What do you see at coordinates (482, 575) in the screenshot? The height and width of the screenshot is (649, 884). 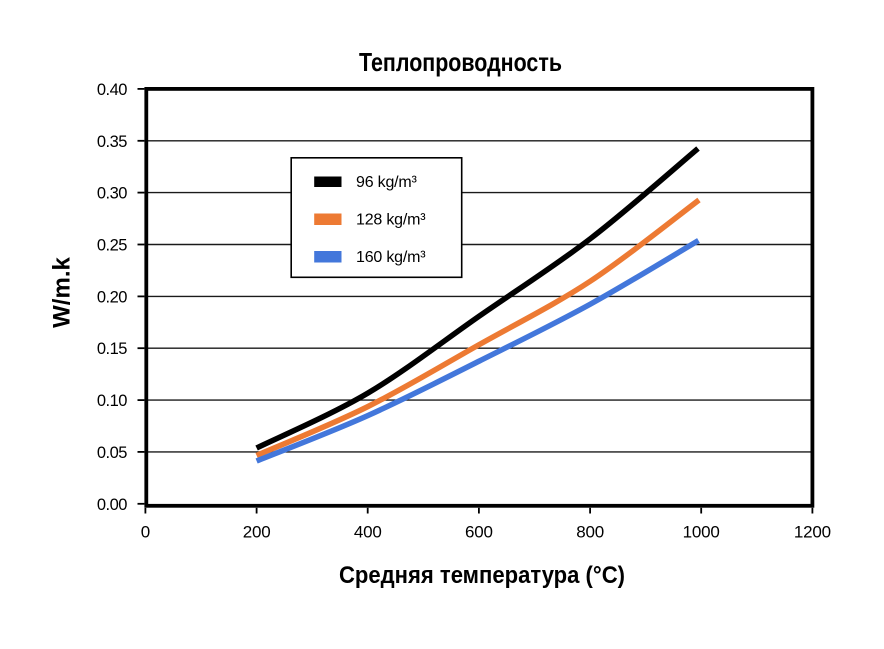 I see `svg-text: Средняя температура (°C)` at bounding box center [482, 575].